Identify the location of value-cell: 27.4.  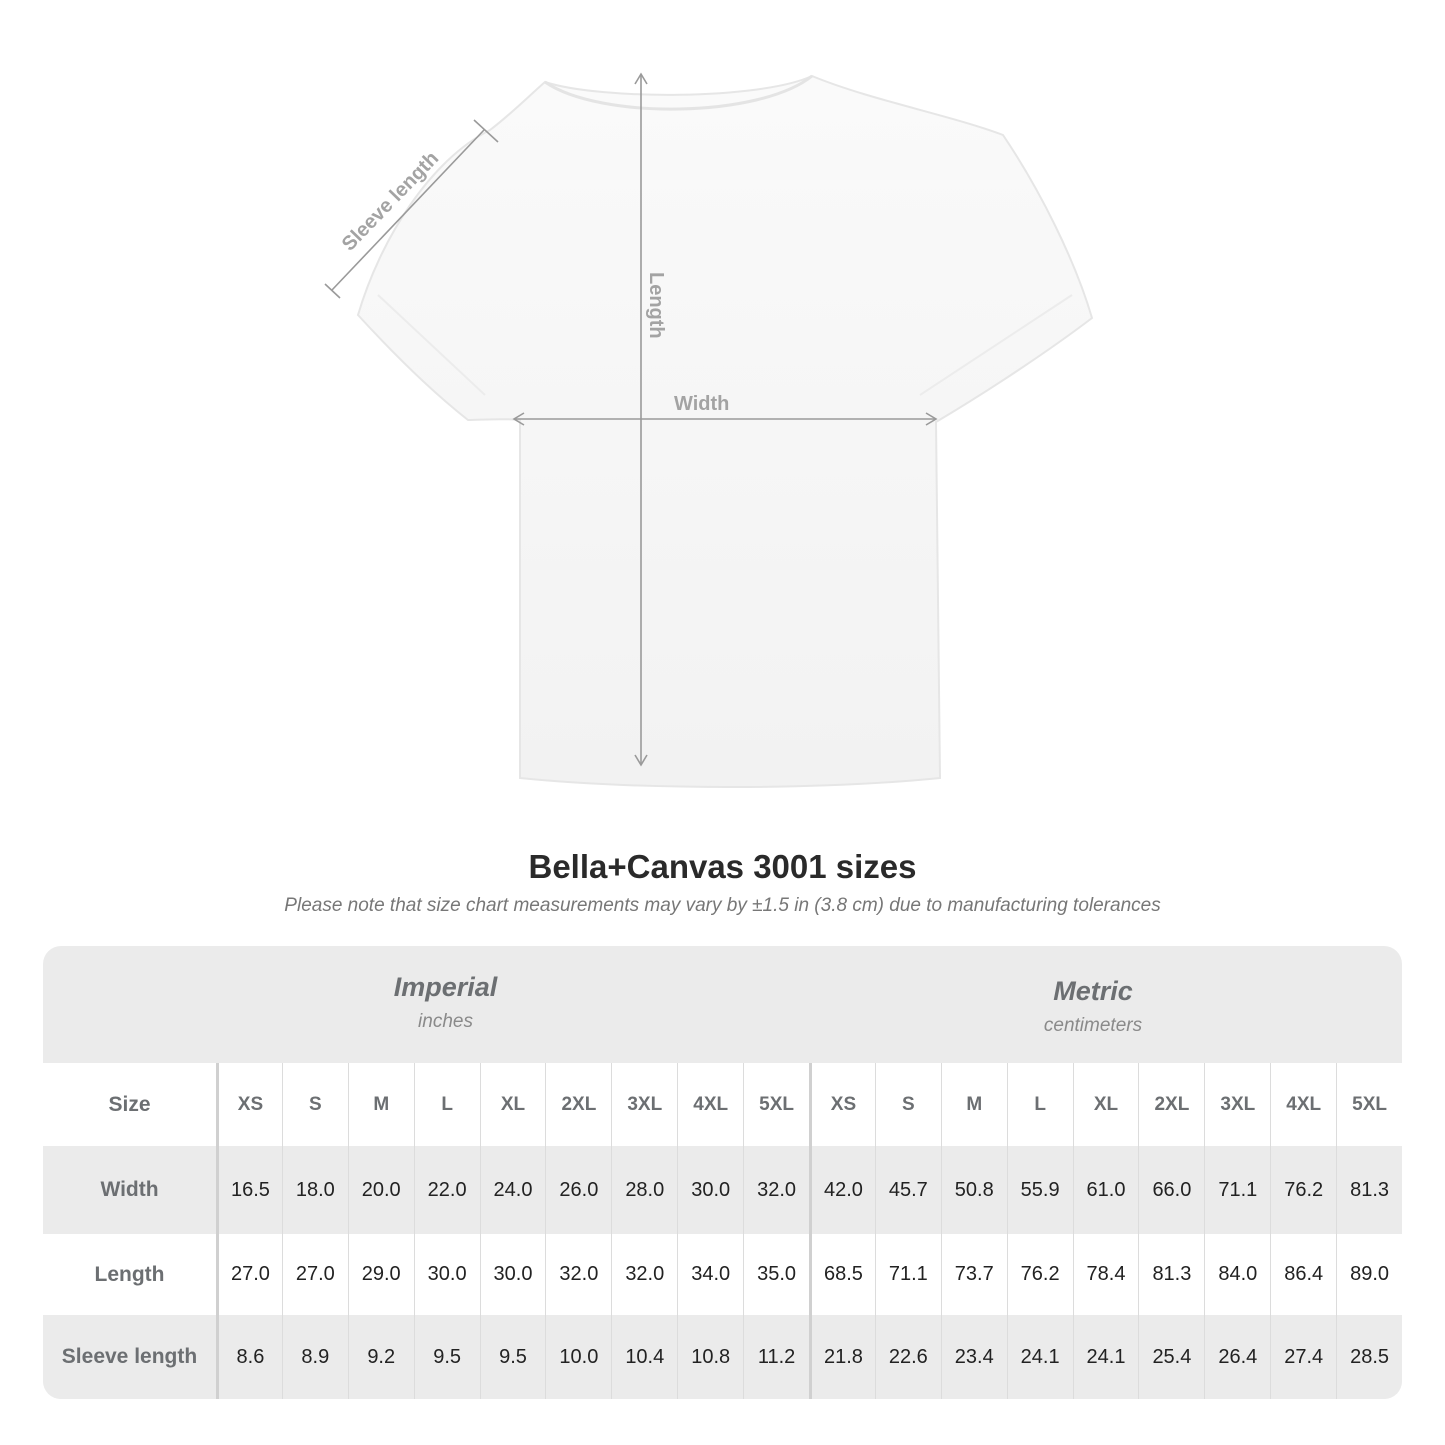
(1303, 1357).